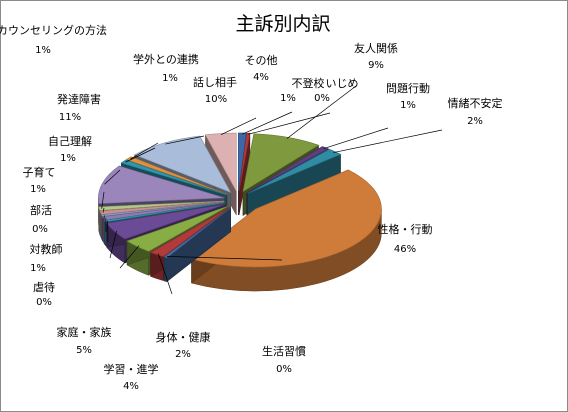 The image size is (568, 412). What do you see at coordinates (475, 103) in the screenshot?
I see `slice-label: 情緒不安定` at bounding box center [475, 103].